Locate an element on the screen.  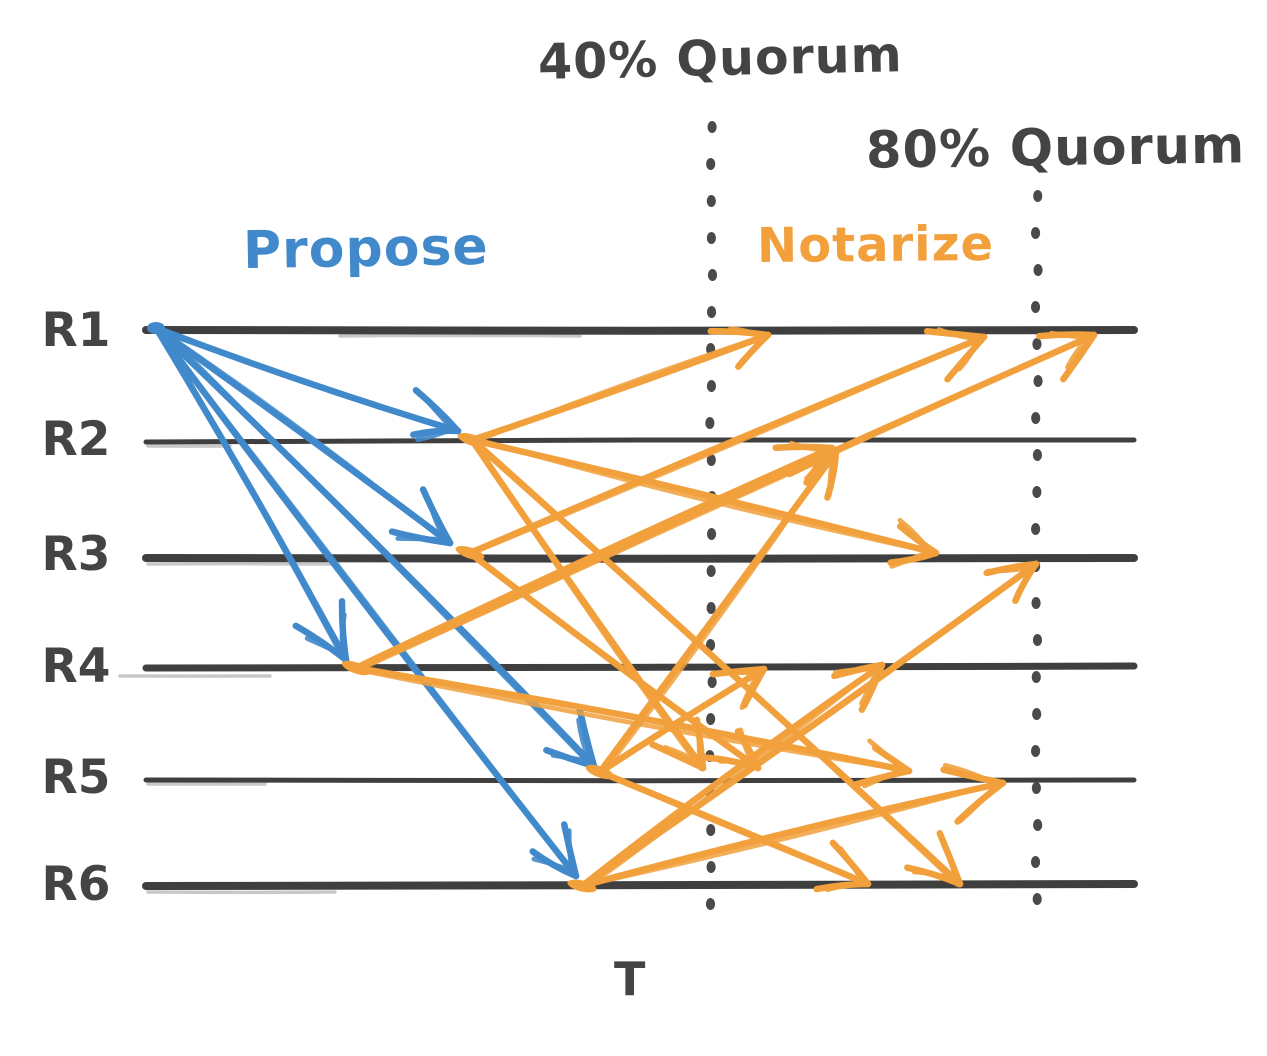
replica-line-r4 is located at coordinates (640, 667).